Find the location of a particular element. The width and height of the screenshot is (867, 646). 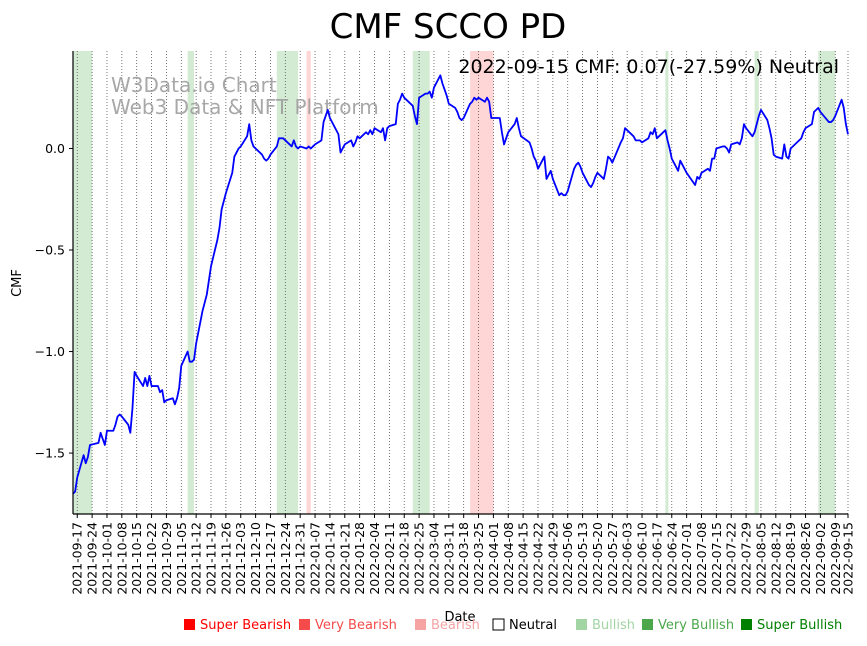

x-tick-label: 2022-09-09 is located at coordinates (835, 558).